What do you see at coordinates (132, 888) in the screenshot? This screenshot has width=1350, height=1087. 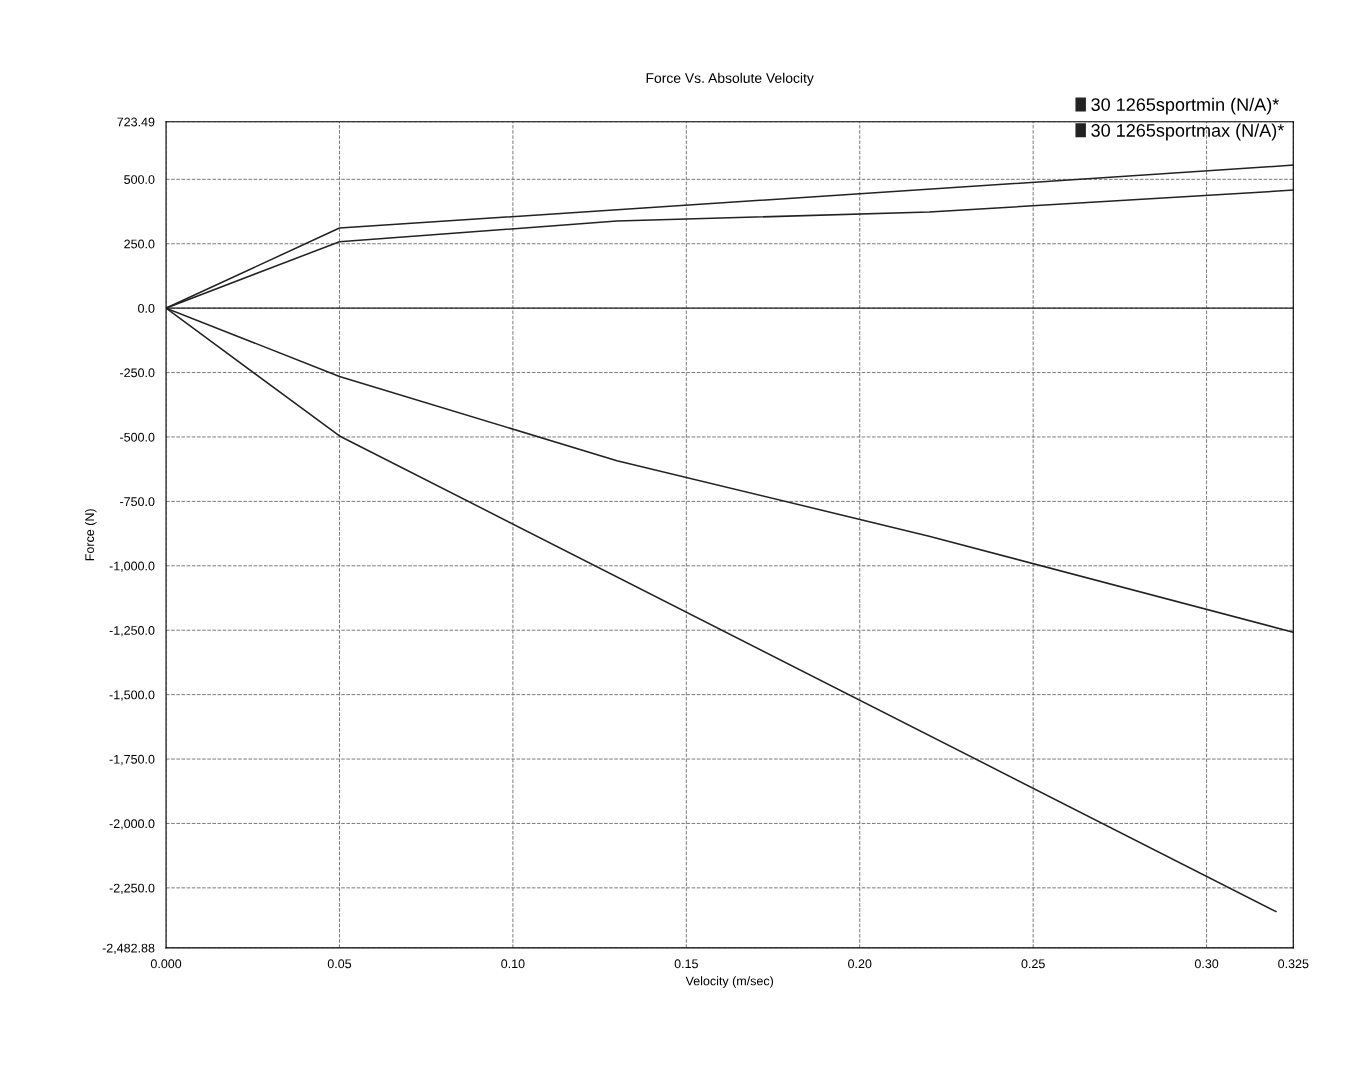 I see `y-tick-label: -2,250.0` at bounding box center [132, 888].